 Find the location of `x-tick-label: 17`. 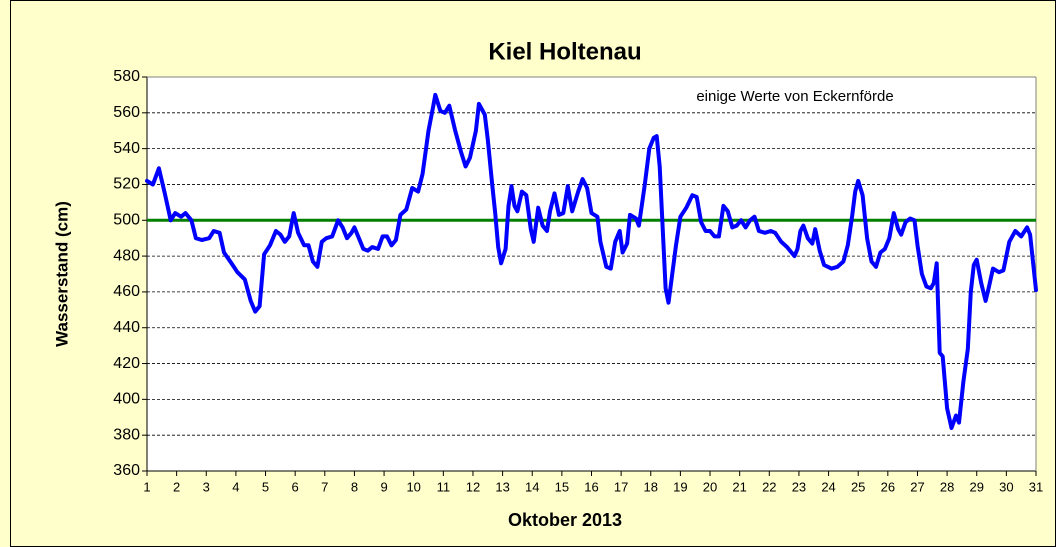

x-tick-label: 17 is located at coordinates (621, 486).